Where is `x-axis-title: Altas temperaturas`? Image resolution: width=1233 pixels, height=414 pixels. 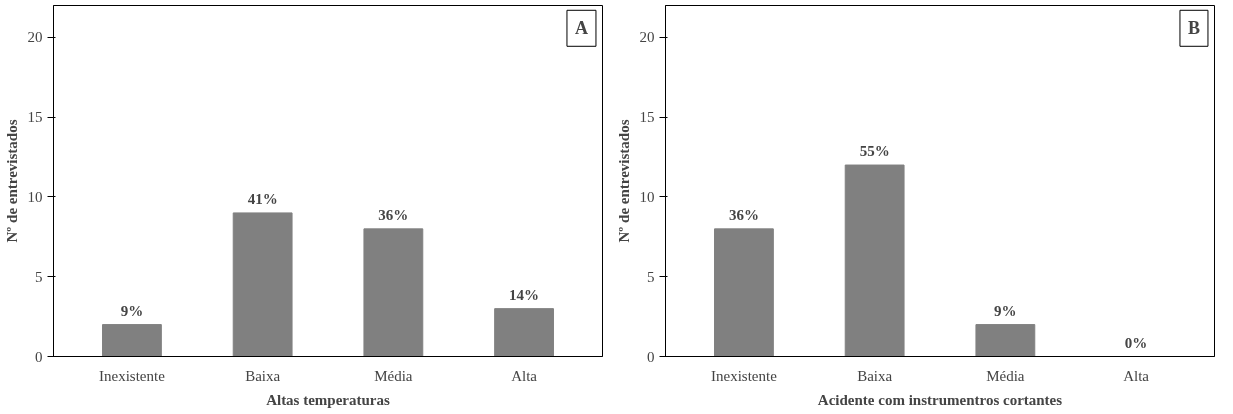 x-axis-title: Altas temperaturas is located at coordinates (328, 399).